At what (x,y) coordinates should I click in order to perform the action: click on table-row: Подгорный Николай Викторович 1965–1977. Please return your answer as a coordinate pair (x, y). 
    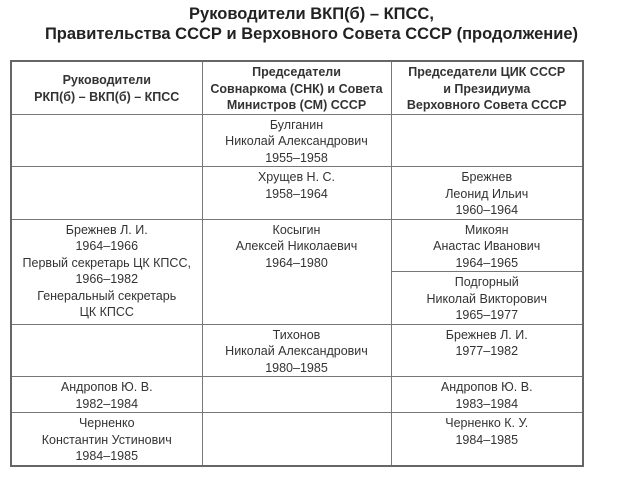
    Looking at the image, I should click on (297, 298).